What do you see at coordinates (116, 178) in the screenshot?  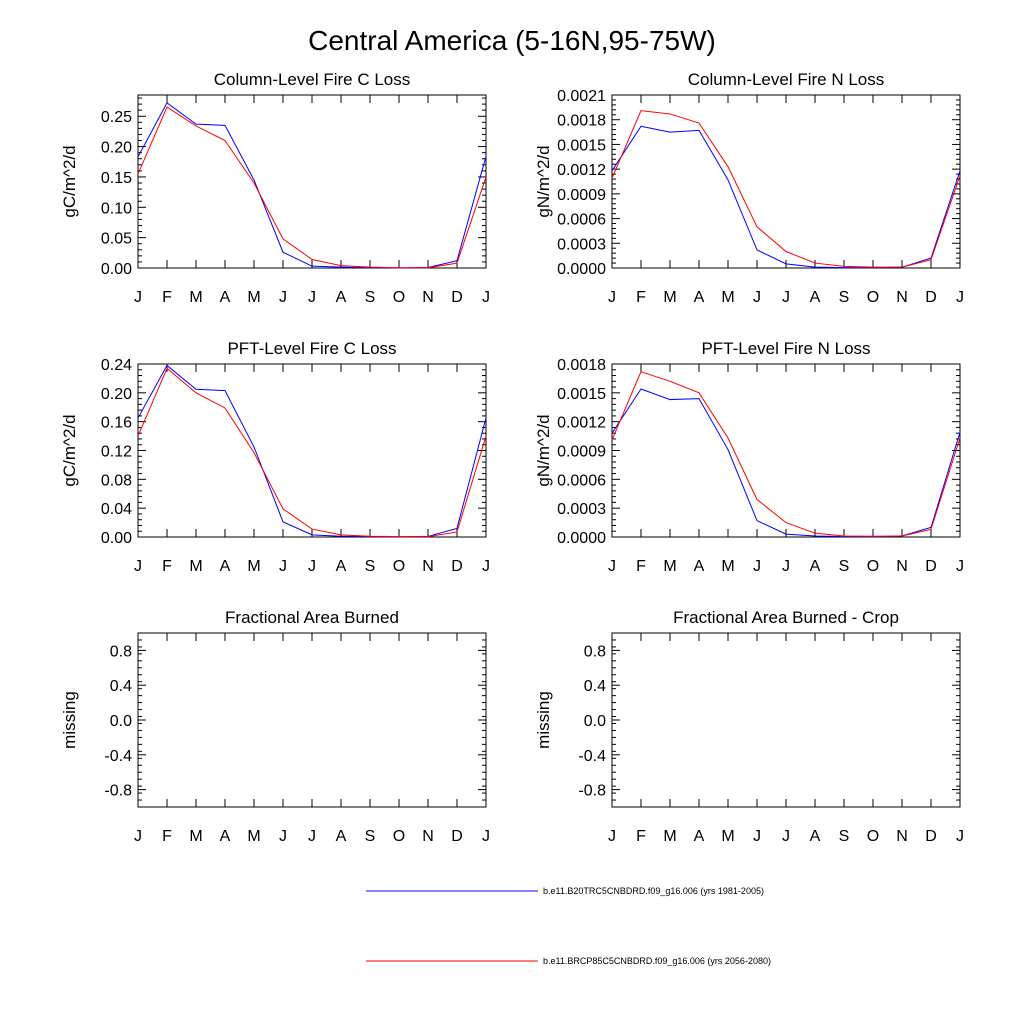 I see `y-tick-label: 0.15` at bounding box center [116, 178].